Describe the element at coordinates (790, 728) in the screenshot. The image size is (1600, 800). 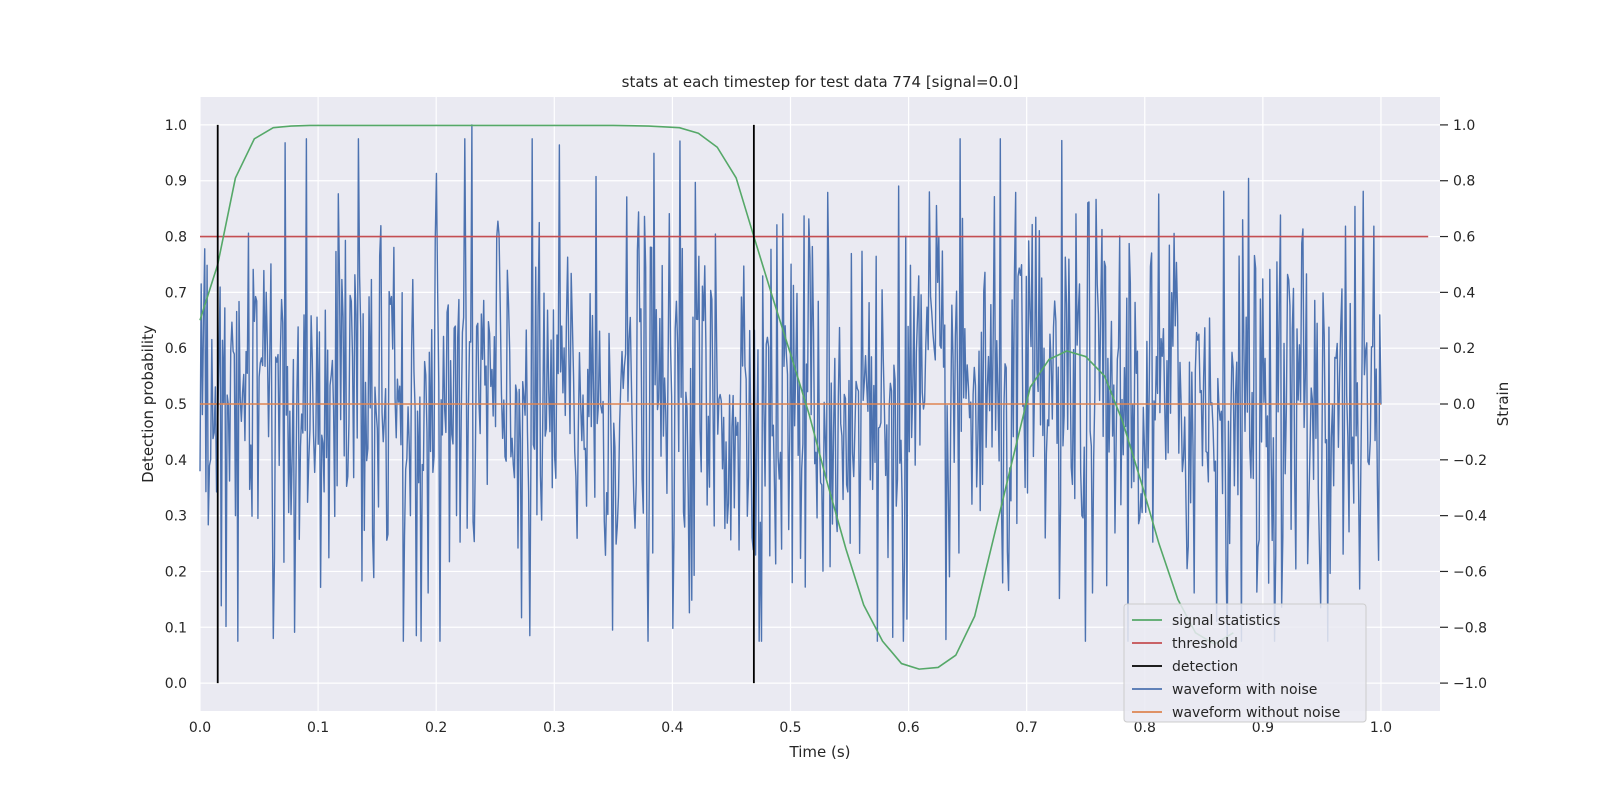
I see `x-tick-label: 0.5` at that location.